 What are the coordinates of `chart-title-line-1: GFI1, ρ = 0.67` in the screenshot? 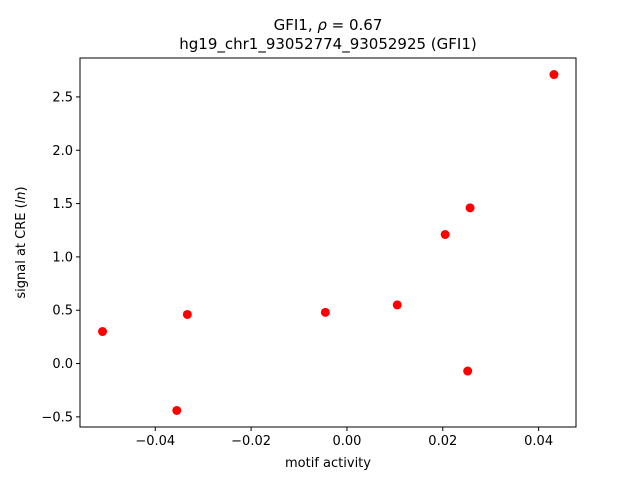 It's located at (328, 25).